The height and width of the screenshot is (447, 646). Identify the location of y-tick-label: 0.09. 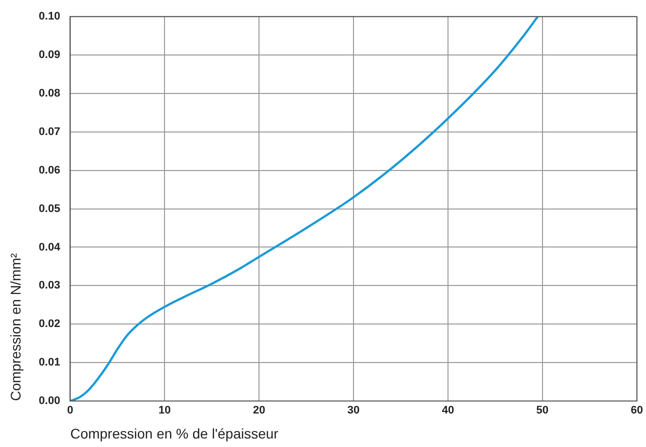
(49, 55).